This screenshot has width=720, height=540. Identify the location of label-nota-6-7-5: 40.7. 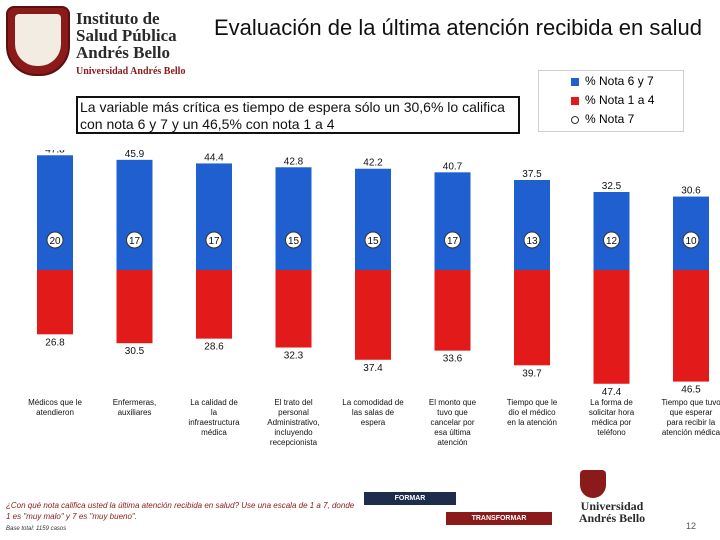
(453, 166).